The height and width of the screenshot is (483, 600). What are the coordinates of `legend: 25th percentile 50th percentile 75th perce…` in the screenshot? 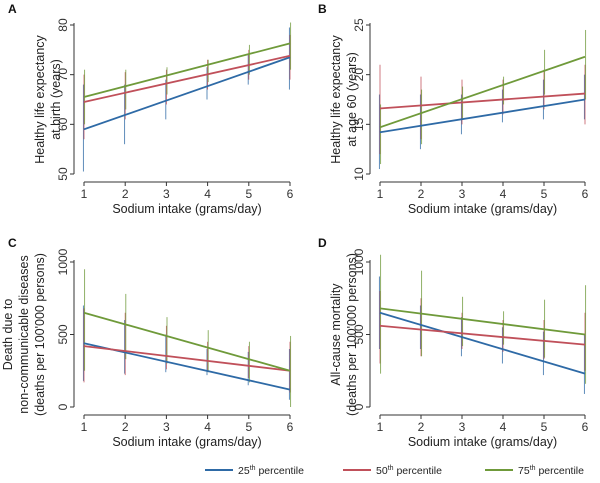 It's located at (394, 471).